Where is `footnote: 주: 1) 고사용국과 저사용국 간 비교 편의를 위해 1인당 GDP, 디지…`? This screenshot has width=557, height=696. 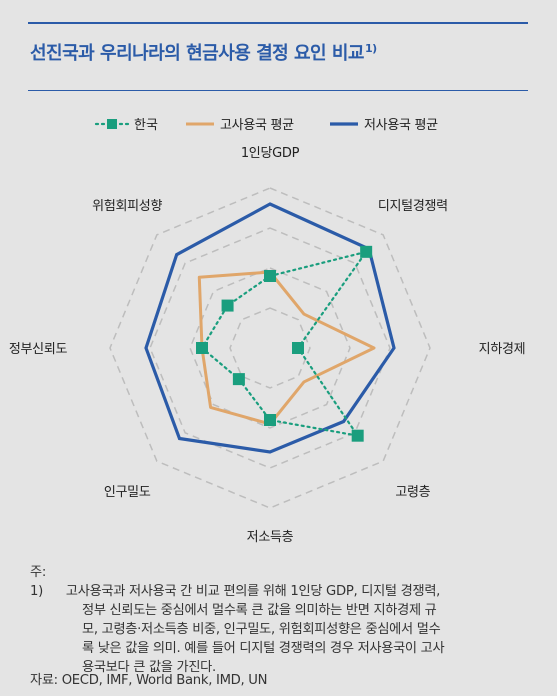 footnote: 주: 1) 고사용국과 저사용국 간 비교 편의를 위해 1인당 GDP, 디지… is located at coordinates (282, 620).